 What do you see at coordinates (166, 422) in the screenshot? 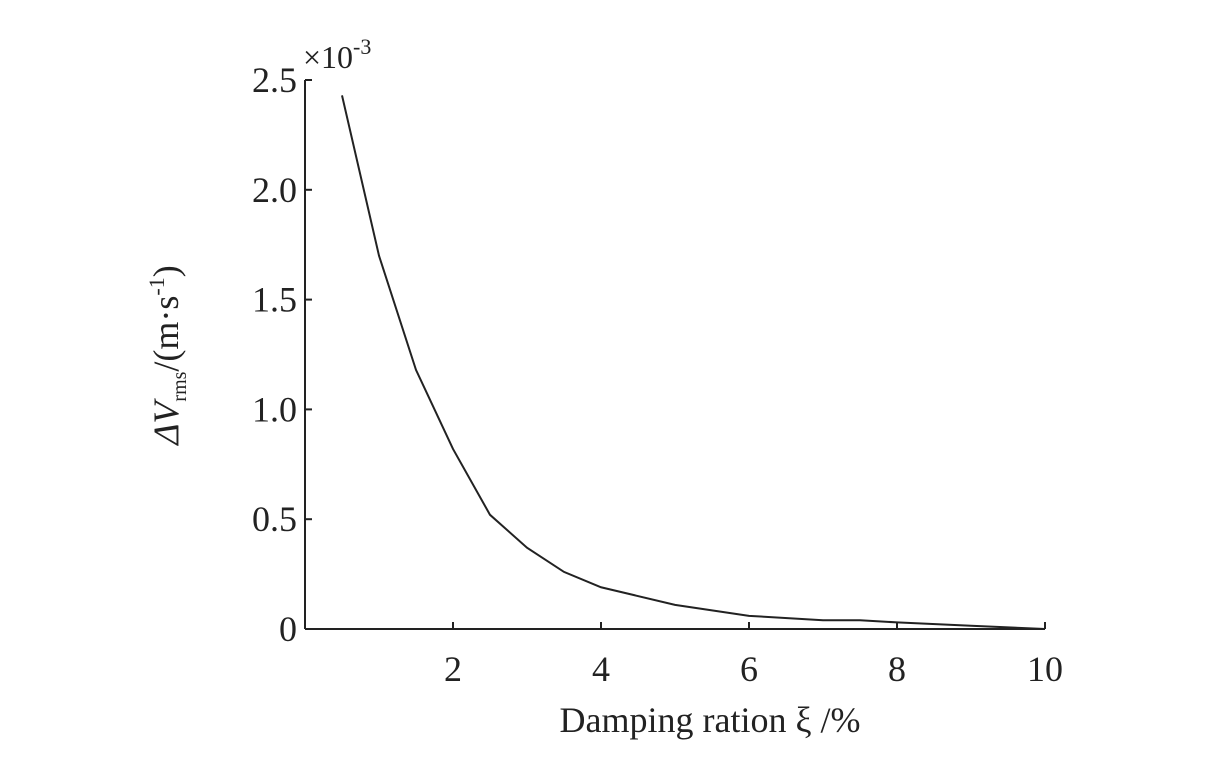
I see `y-label-symbol: ΔV` at bounding box center [166, 422].